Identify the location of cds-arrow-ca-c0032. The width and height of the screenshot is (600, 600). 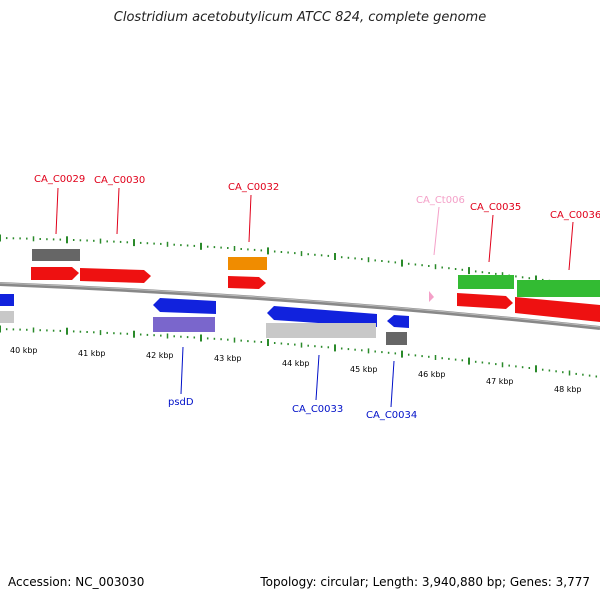
(247, 282).